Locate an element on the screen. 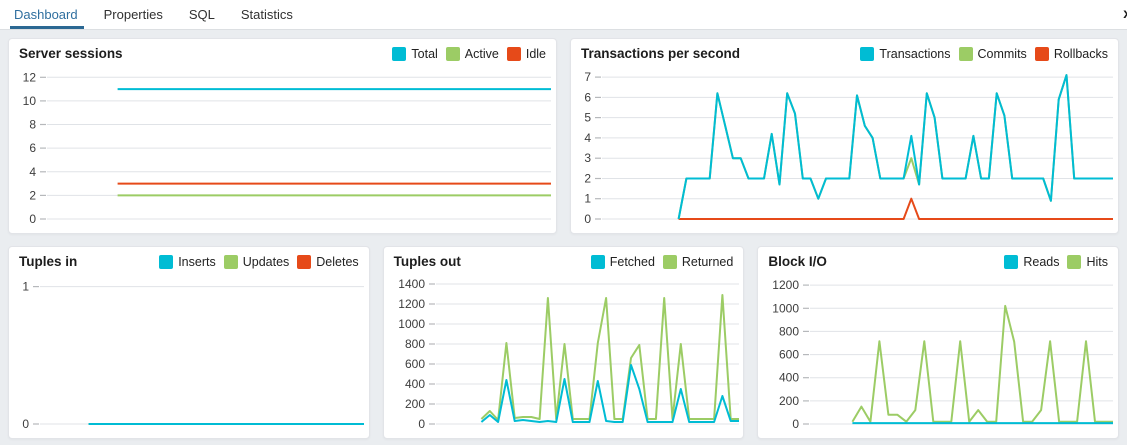  tab-properties: Properties is located at coordinates (133, 14).